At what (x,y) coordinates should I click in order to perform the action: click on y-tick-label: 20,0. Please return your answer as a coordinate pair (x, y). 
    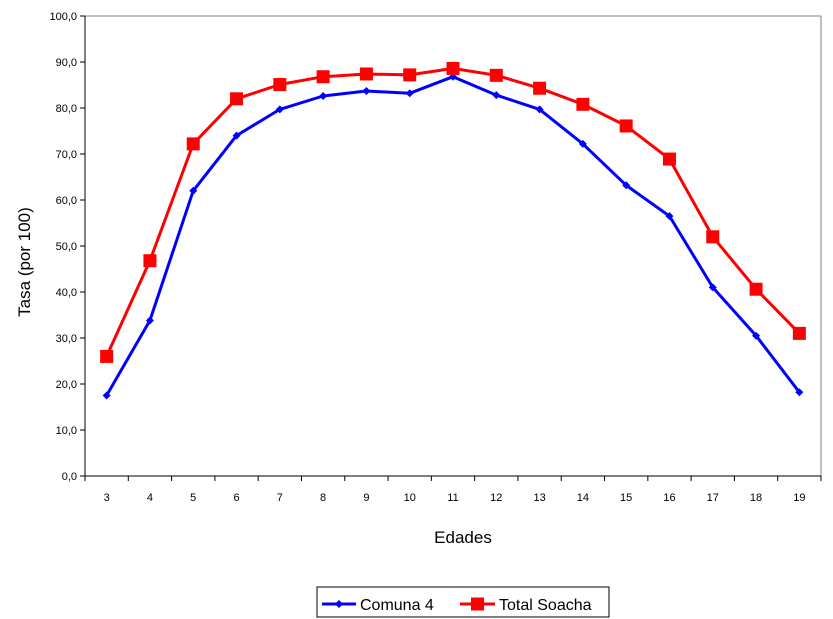
    Looking at the image, I should click on (66, 385).